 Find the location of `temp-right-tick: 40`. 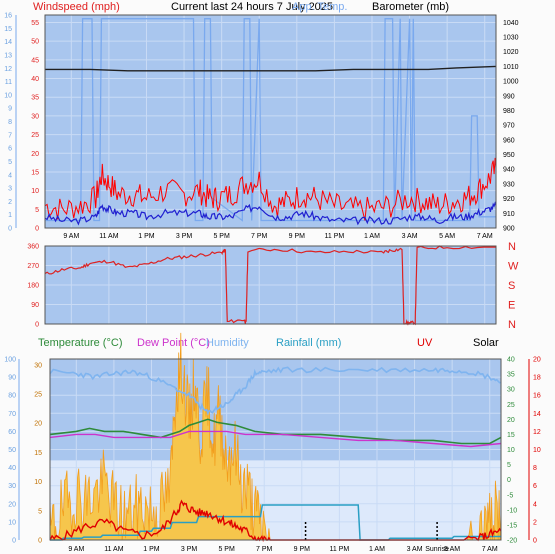

temp-right-tick: 40 is located at coordinates (511, 360).